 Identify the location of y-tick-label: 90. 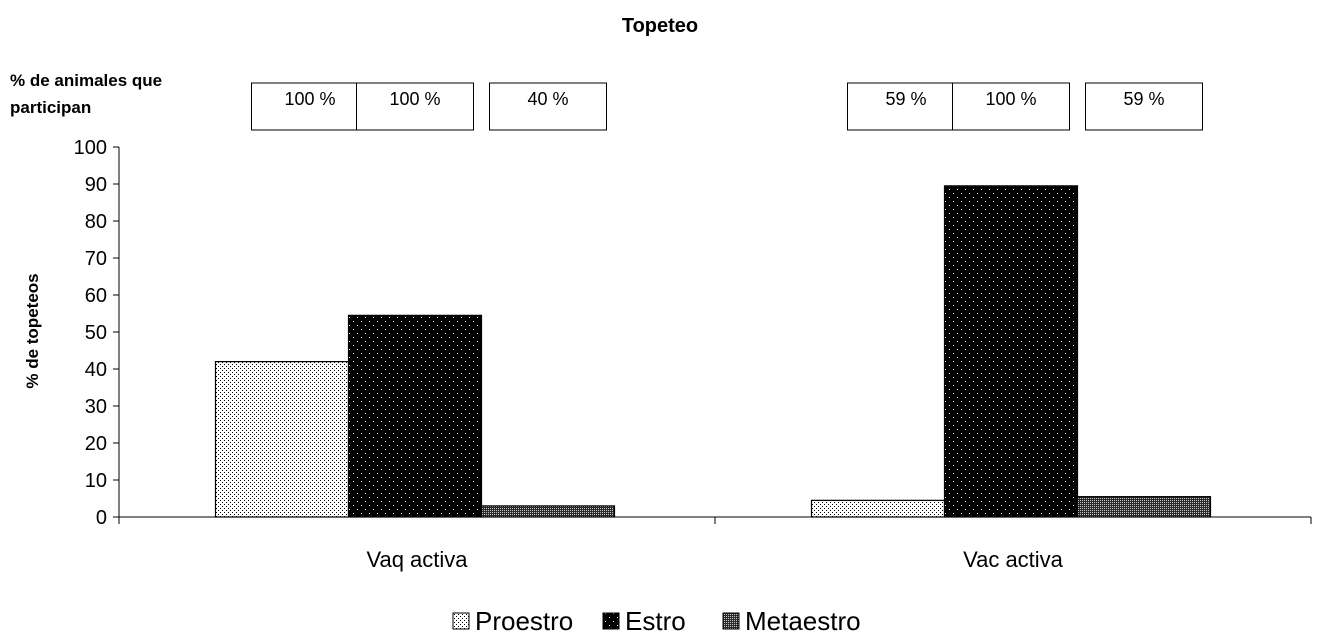
(96, 185).